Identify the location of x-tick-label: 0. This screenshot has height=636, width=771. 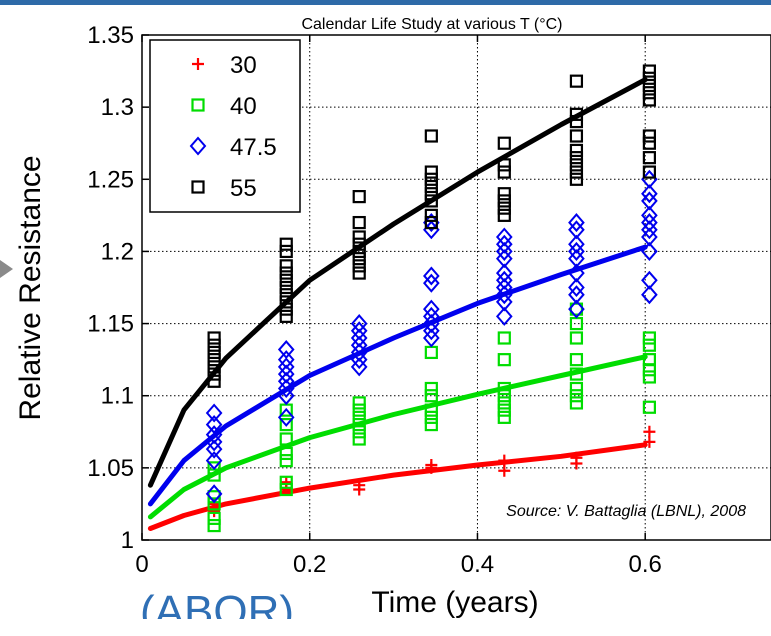
(141, 564).